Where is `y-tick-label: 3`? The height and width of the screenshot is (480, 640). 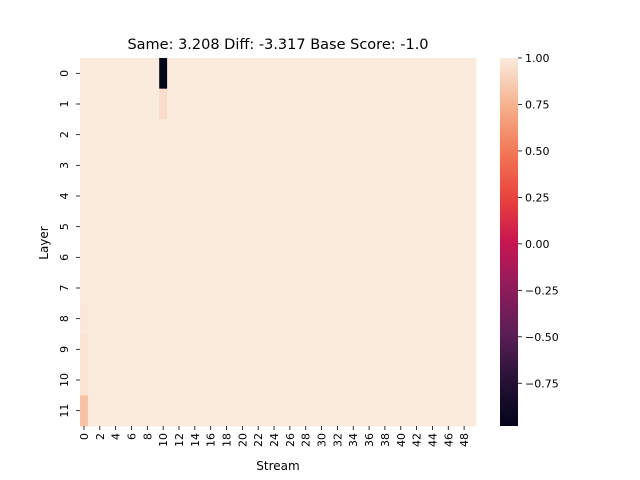 y-tick-label: 3 is located at coordinates (64, 165).